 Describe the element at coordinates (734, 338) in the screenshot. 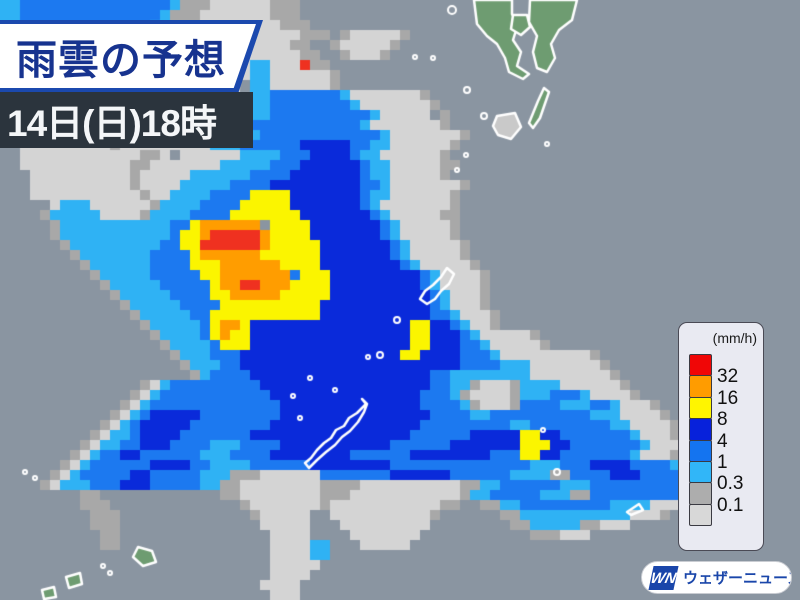

I see `legend-unit-label: (mm/h)` at that location.